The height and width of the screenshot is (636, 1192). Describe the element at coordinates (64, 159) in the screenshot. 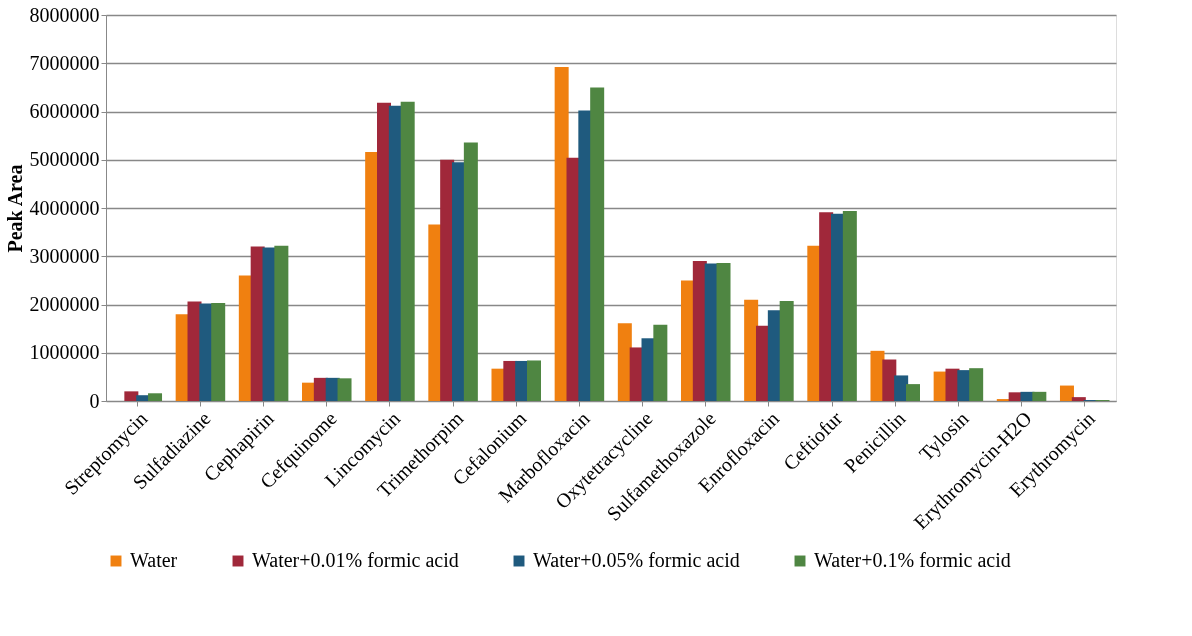

I see `y-tick-label: 5000000` at that location.